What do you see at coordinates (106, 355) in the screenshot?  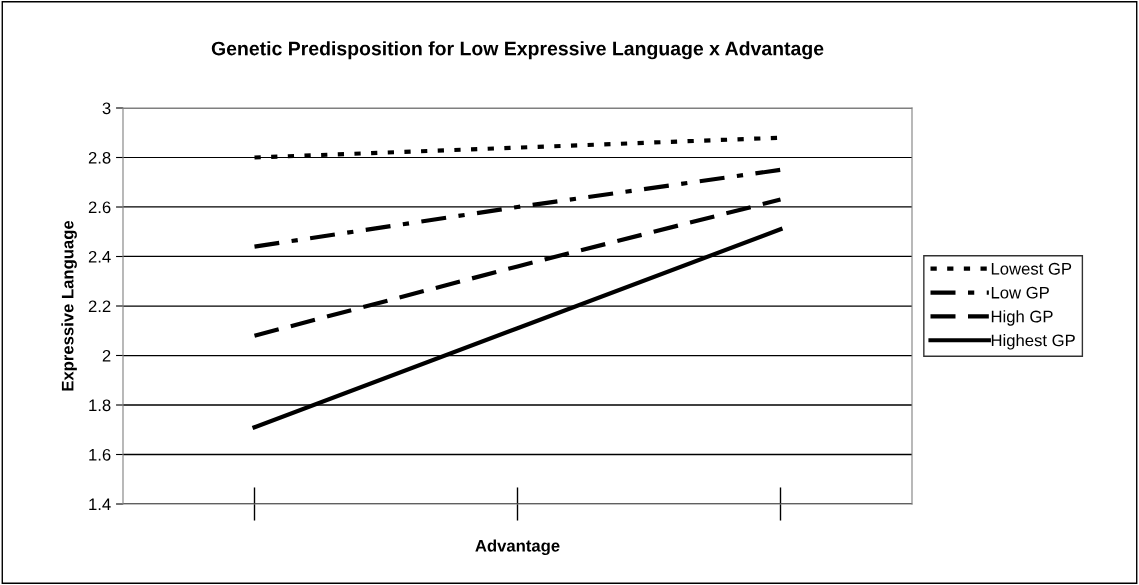 I see `y-tick-label: 2` at bounding box center [106, 355].